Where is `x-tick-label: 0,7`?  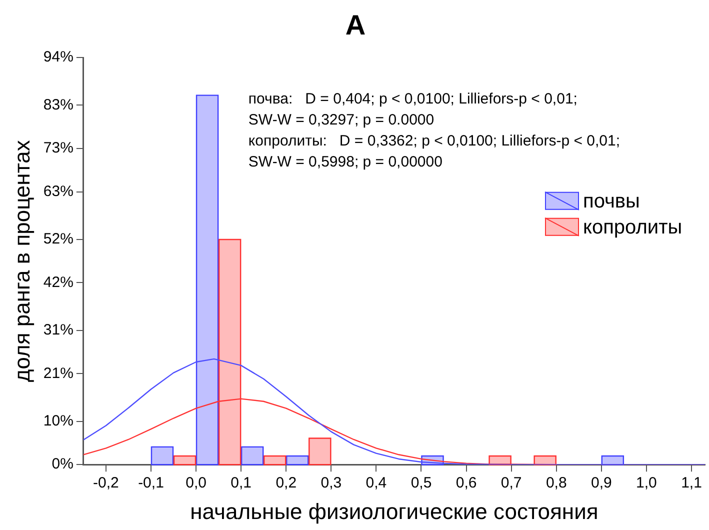
x-tick-label: 0,7 is located at coordinates (511, 483).